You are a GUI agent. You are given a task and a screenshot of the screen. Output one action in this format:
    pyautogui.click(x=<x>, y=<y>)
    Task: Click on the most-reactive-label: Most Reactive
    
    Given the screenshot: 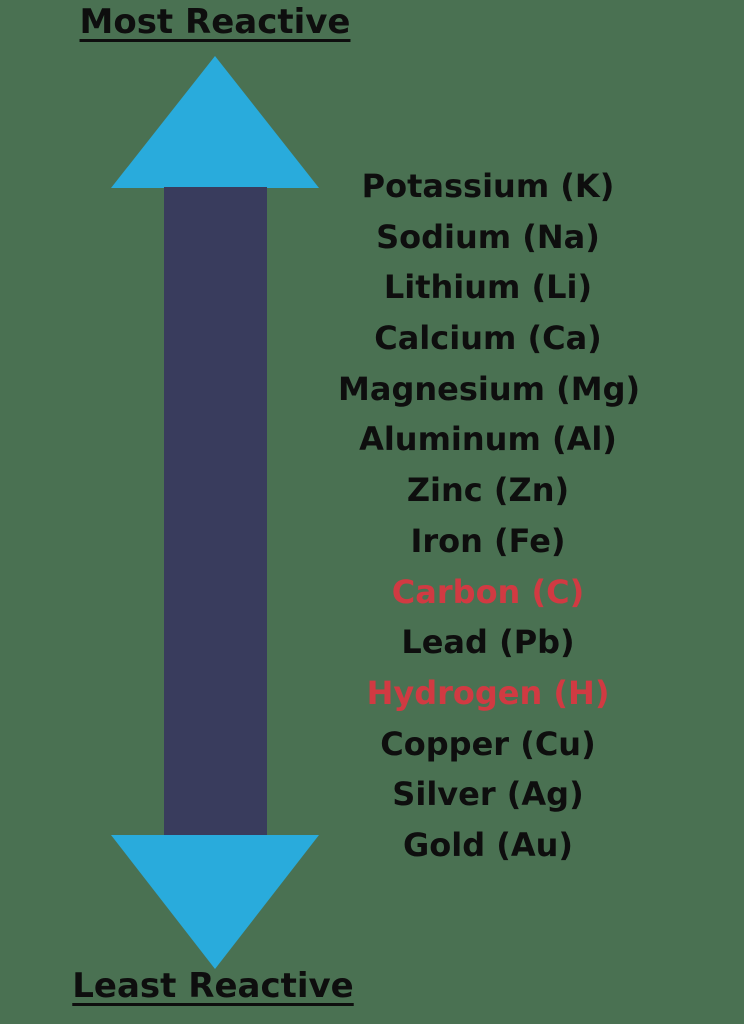 What is the action you would take?
    pyautogui.click(x=215, y=22)
    